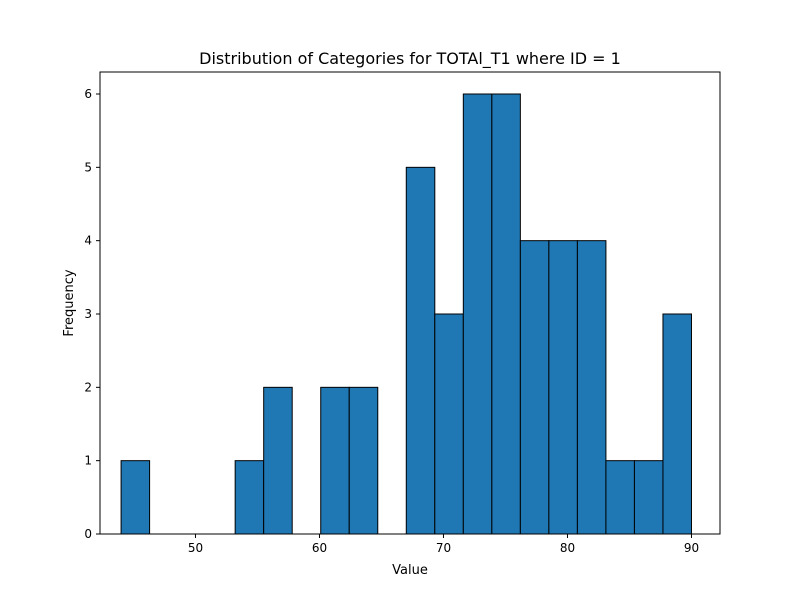 The width and height of the screenshot is (800, 604). I want to click on x-tick-label: 90, so click(691, 548).